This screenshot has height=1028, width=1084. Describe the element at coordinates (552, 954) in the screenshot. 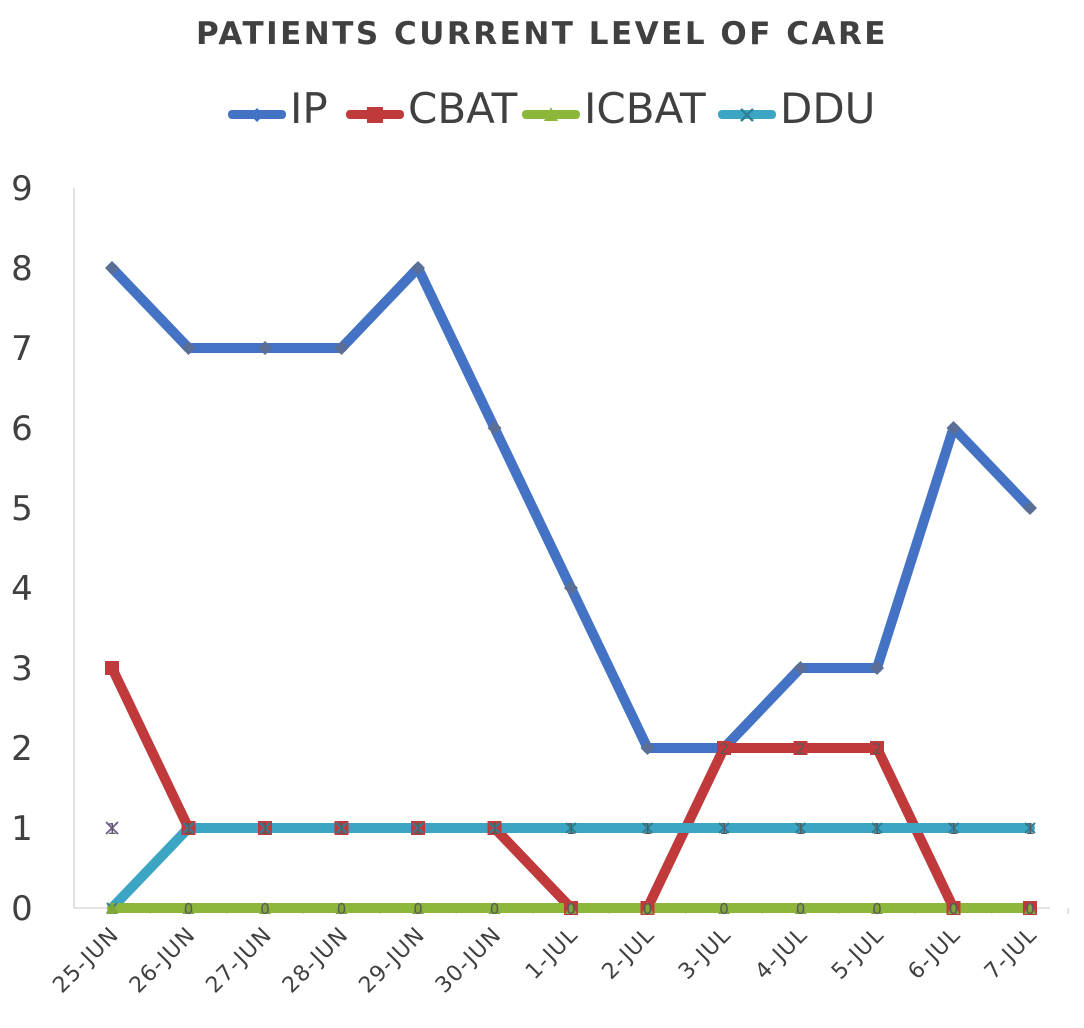

I see `x-tick-label: 1-JUL` at that location.